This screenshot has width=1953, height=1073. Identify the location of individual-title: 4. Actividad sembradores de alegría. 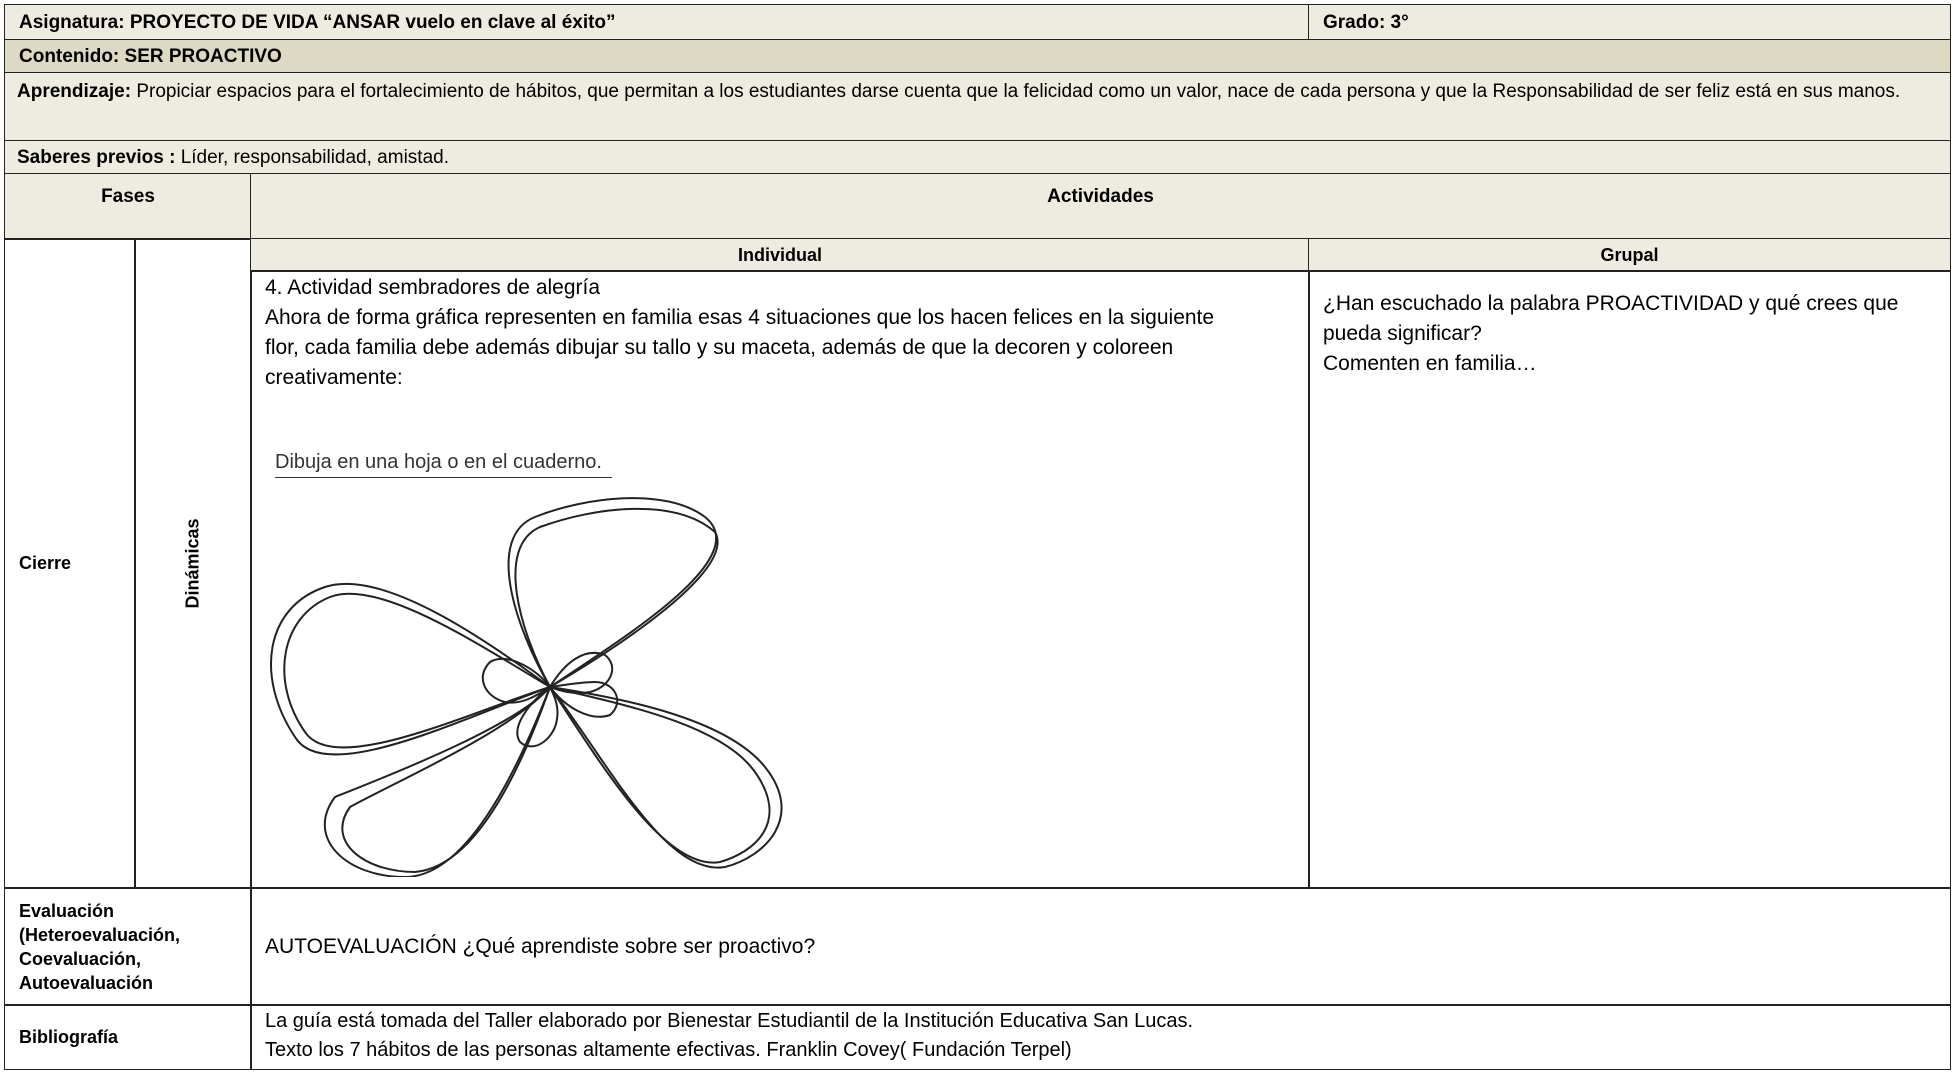
(433, 287).